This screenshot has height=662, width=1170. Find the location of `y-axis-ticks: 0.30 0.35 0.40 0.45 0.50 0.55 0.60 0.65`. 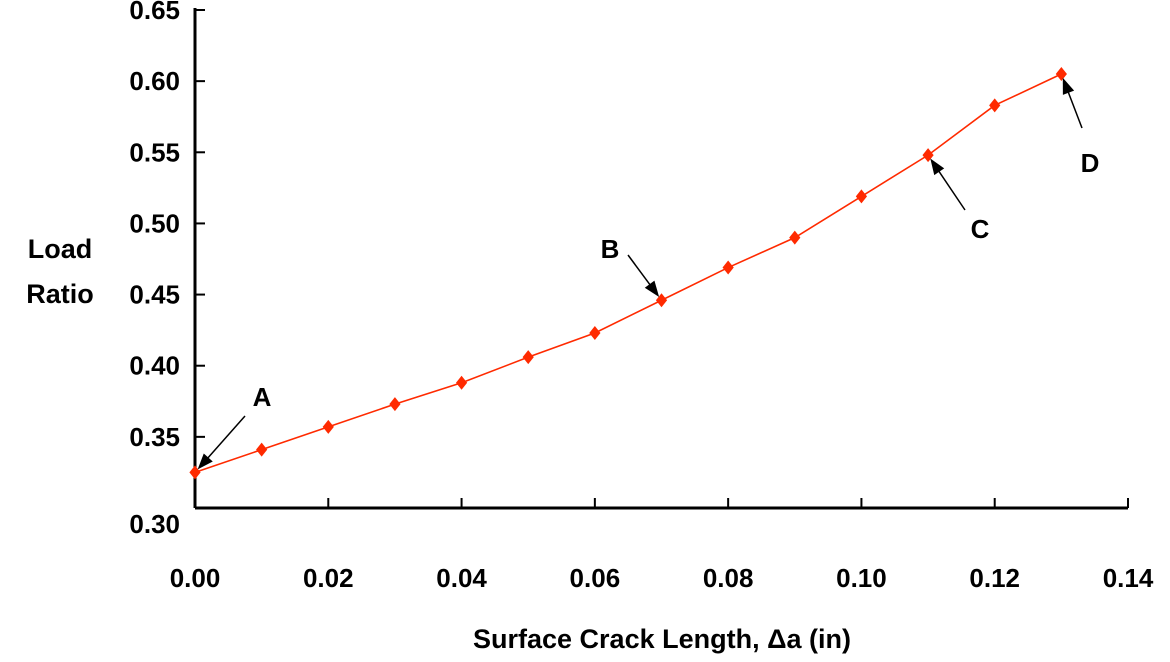

y-axis-ticks: 0.30 0.35 0.40 0.45 0.50 0.55 0.60 0.65 is located at coordinates (167, 269).